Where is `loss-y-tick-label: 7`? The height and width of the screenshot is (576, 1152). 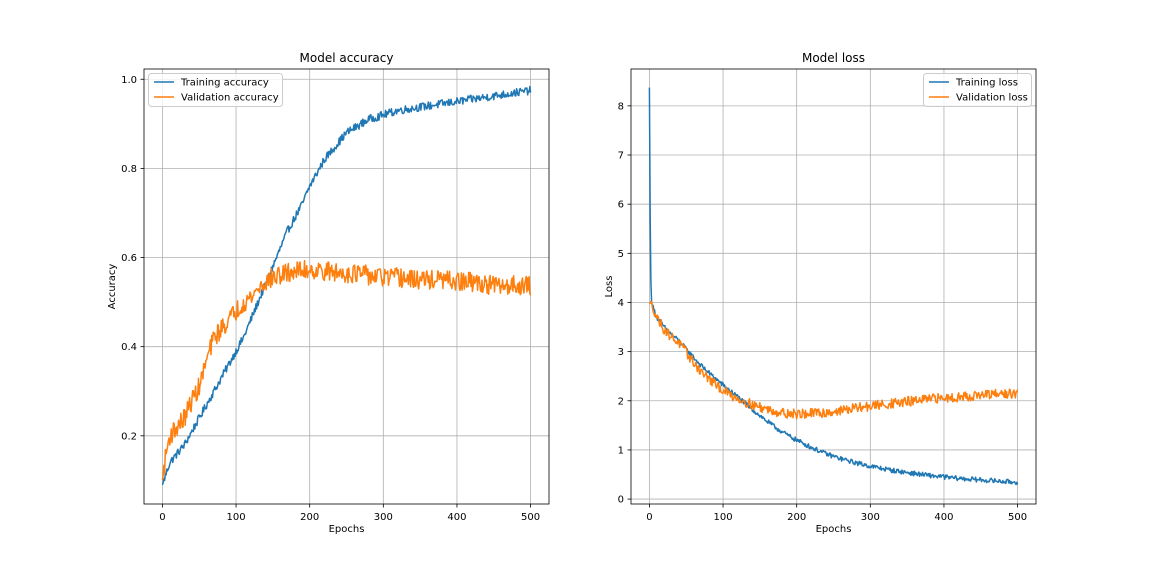
loss-y-tick-label: 7 is located at coordinates (621, 156).